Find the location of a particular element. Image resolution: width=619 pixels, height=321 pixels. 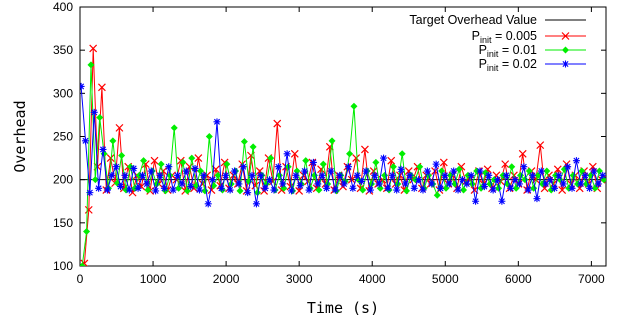

x-tick-label: 7000 is located at coordinates (591, 279).